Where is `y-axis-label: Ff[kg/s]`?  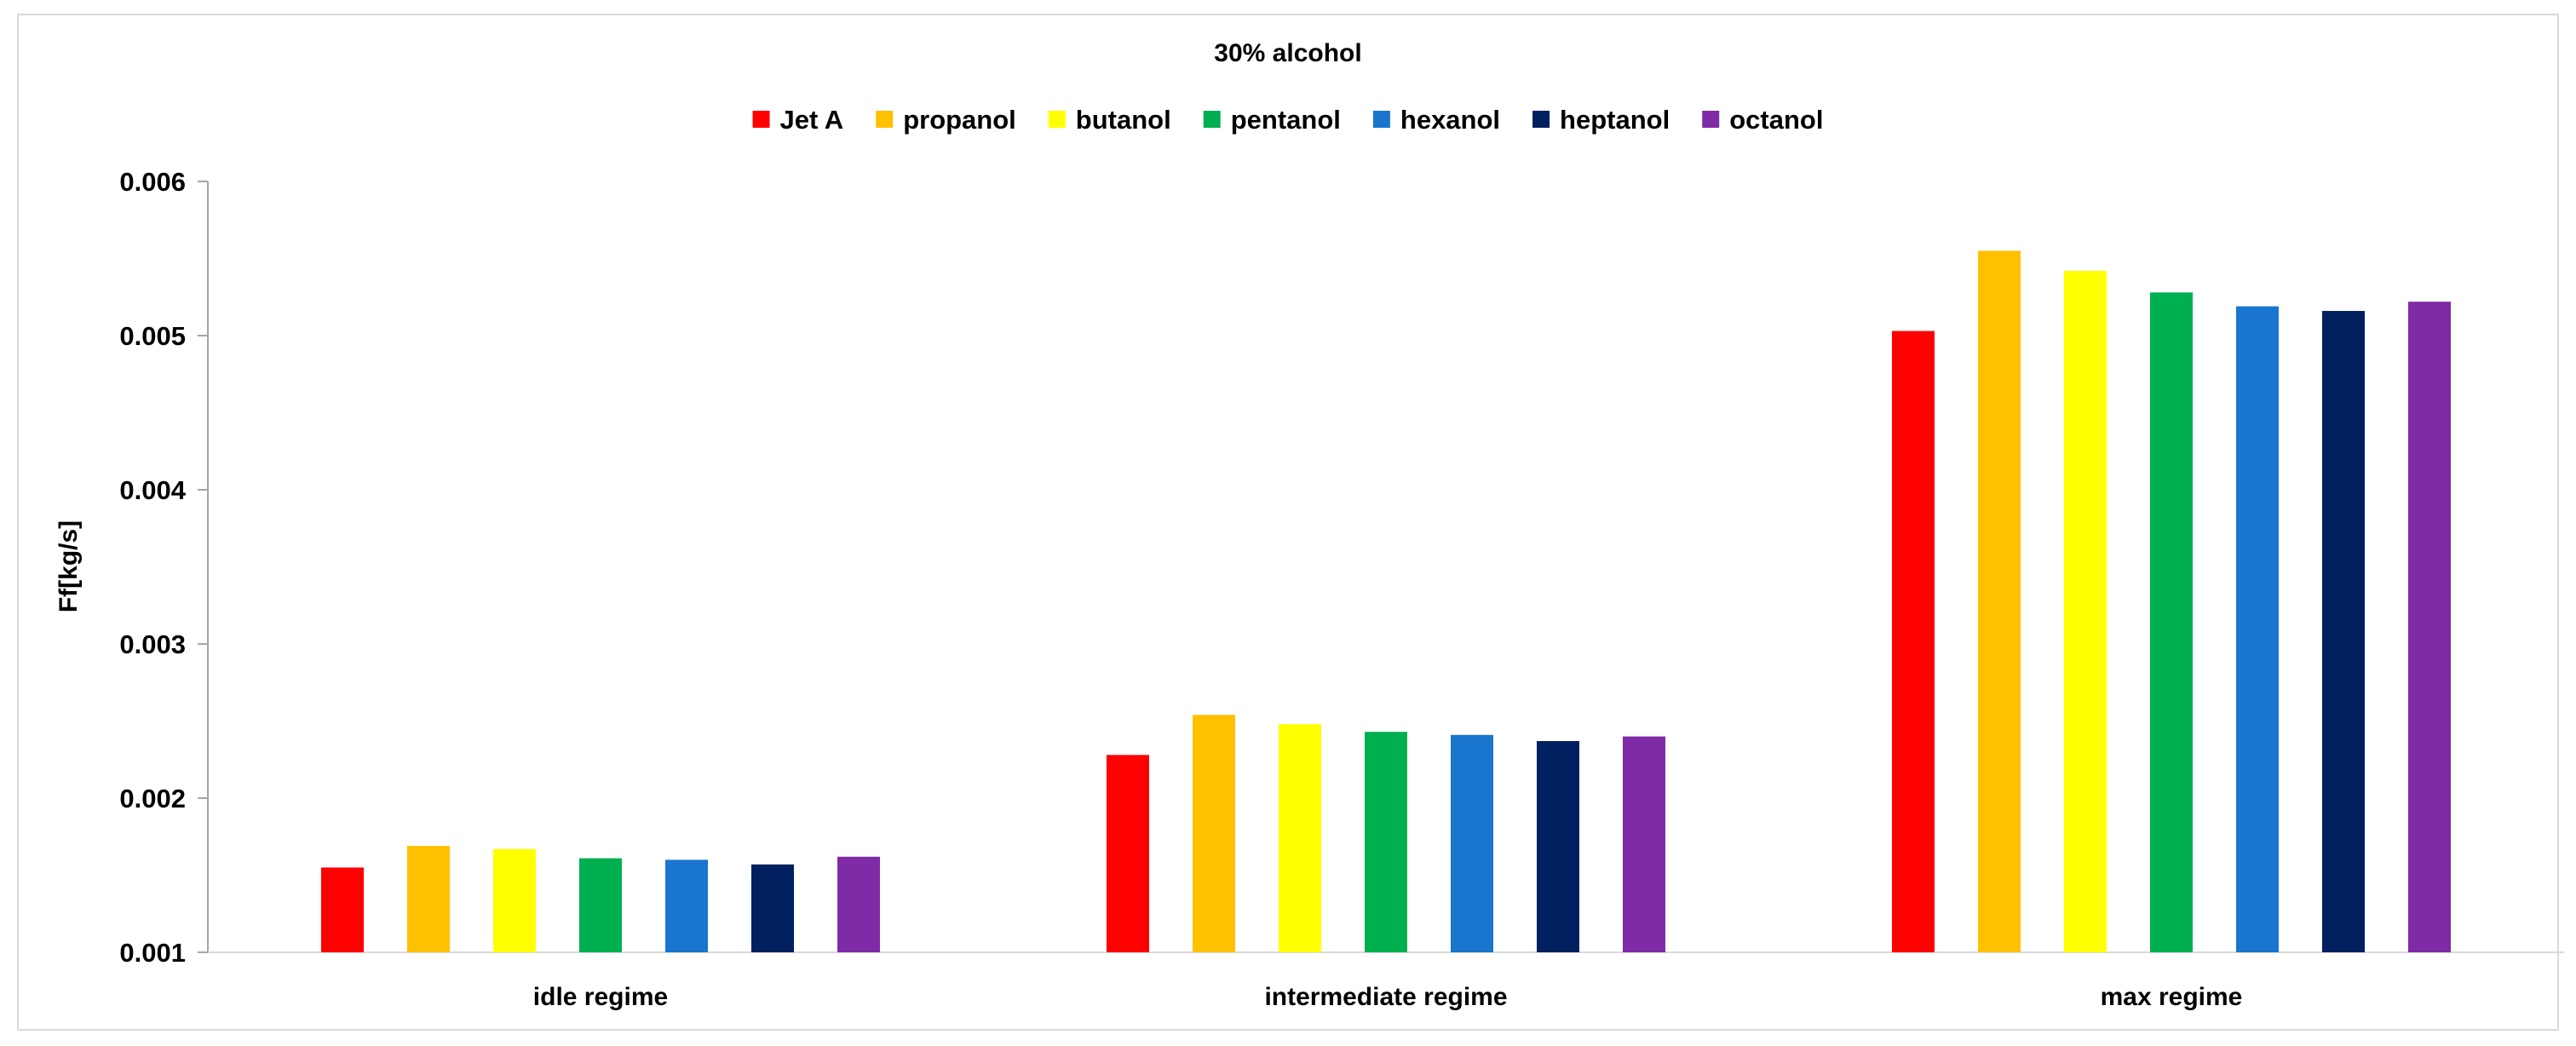 y-axis-label: Ff[kg/s] is located at coordinates (69, 566).